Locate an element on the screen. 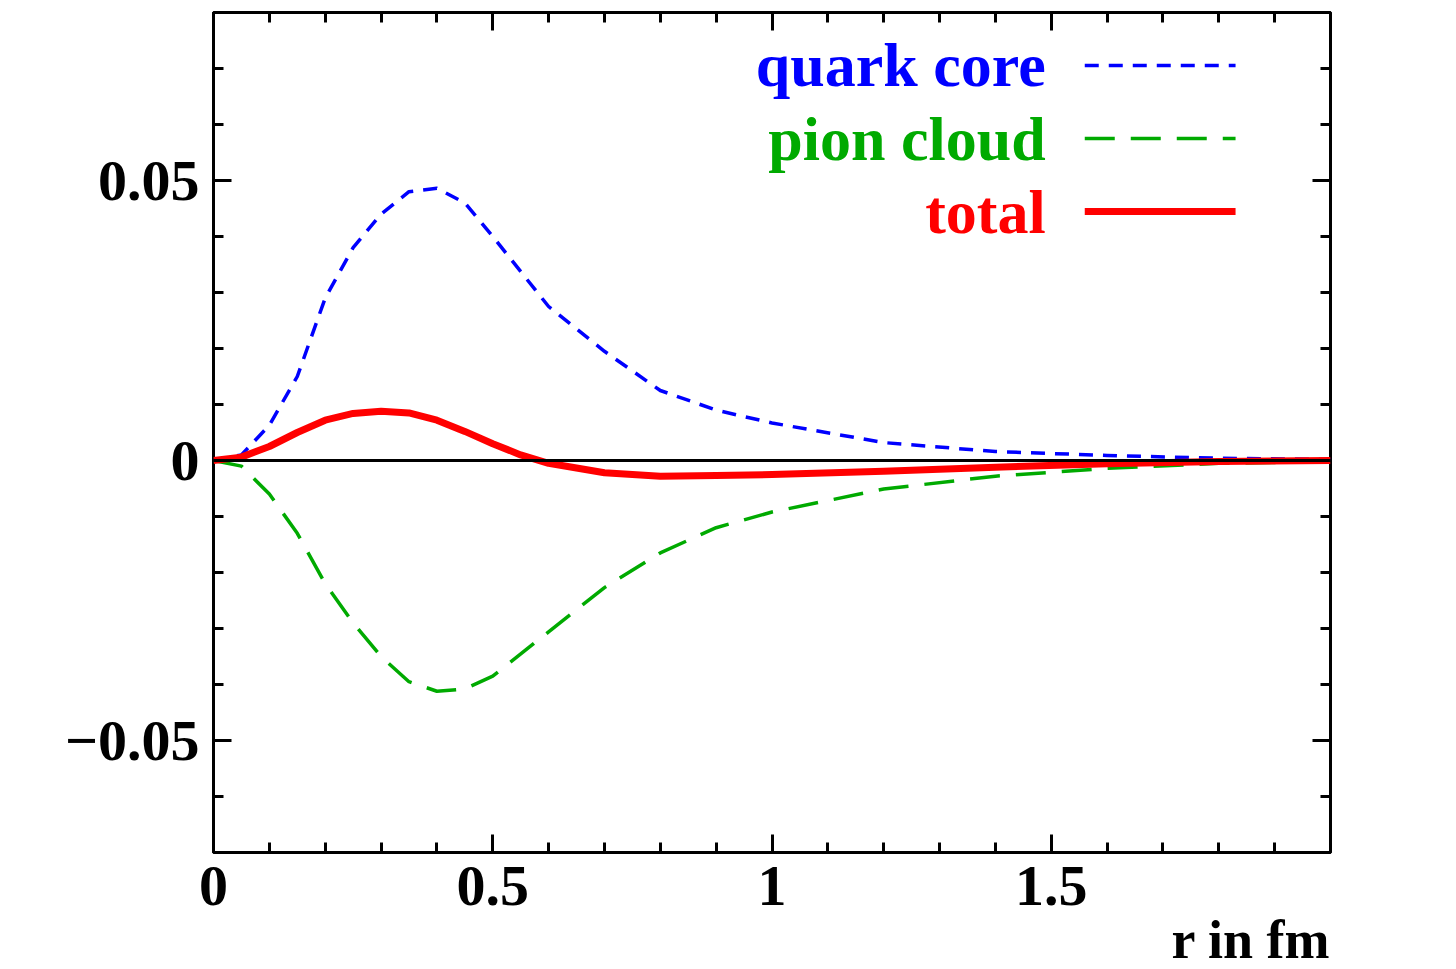  x-tick-label: 1.5 is located at coordinates (1051, 885).